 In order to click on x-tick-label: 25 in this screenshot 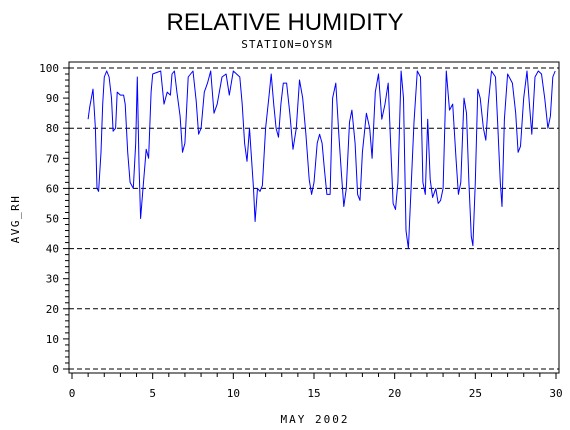, I will do `click(475, 393)`.